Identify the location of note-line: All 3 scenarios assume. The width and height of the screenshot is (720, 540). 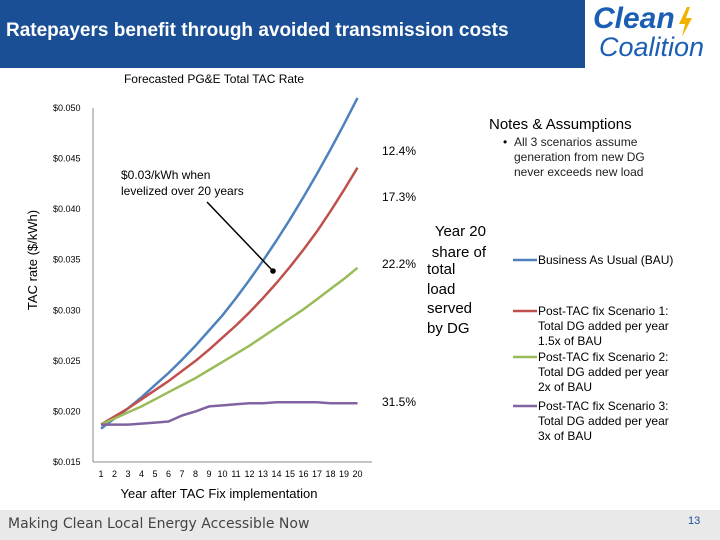
(576, 142).